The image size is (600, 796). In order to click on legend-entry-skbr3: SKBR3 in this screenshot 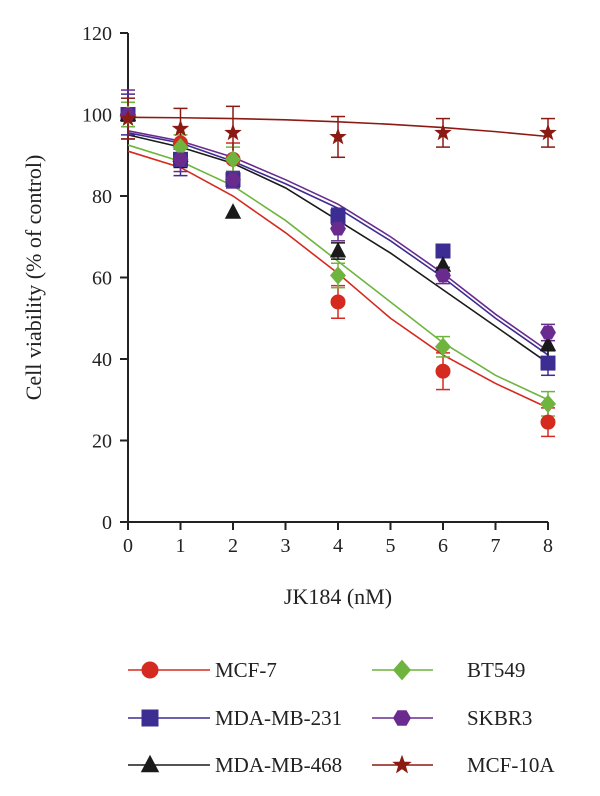, I will do `click(452, 718)`.